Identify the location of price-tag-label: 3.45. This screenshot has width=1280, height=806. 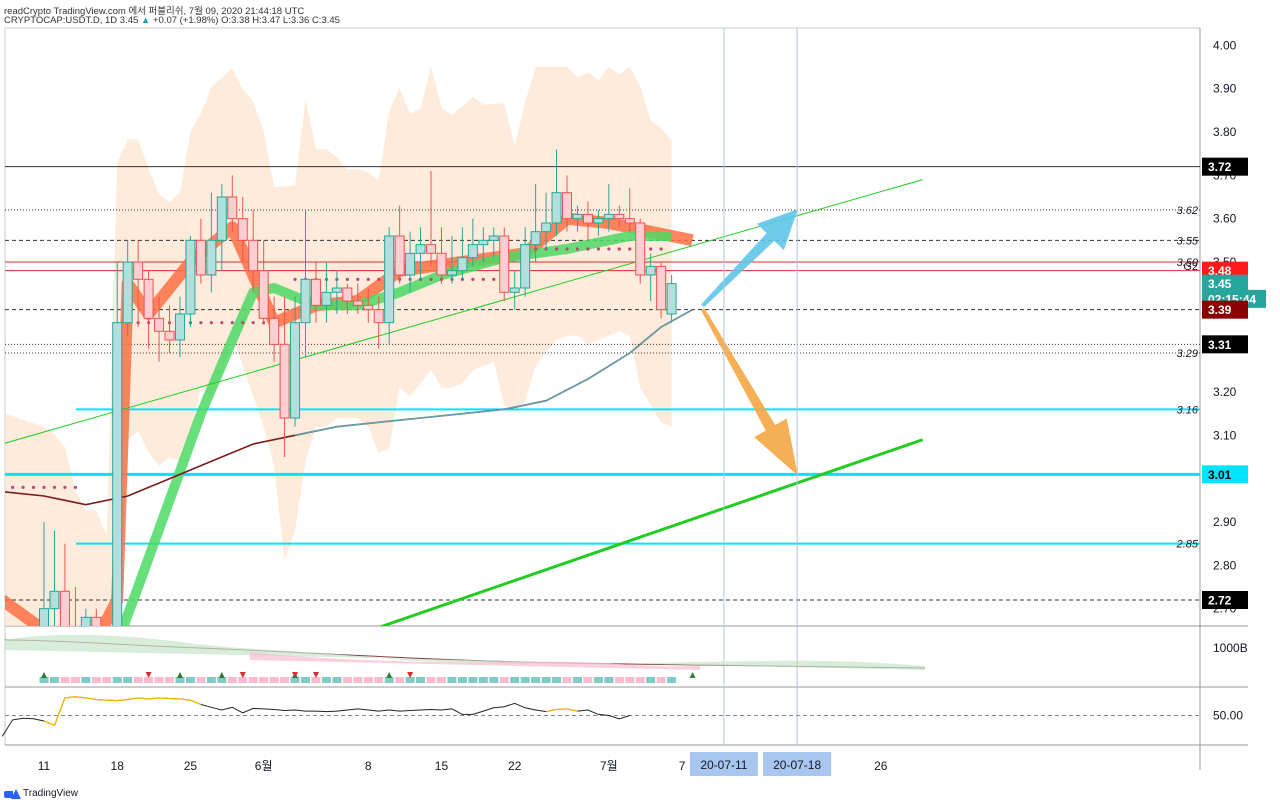
(1220, 284).